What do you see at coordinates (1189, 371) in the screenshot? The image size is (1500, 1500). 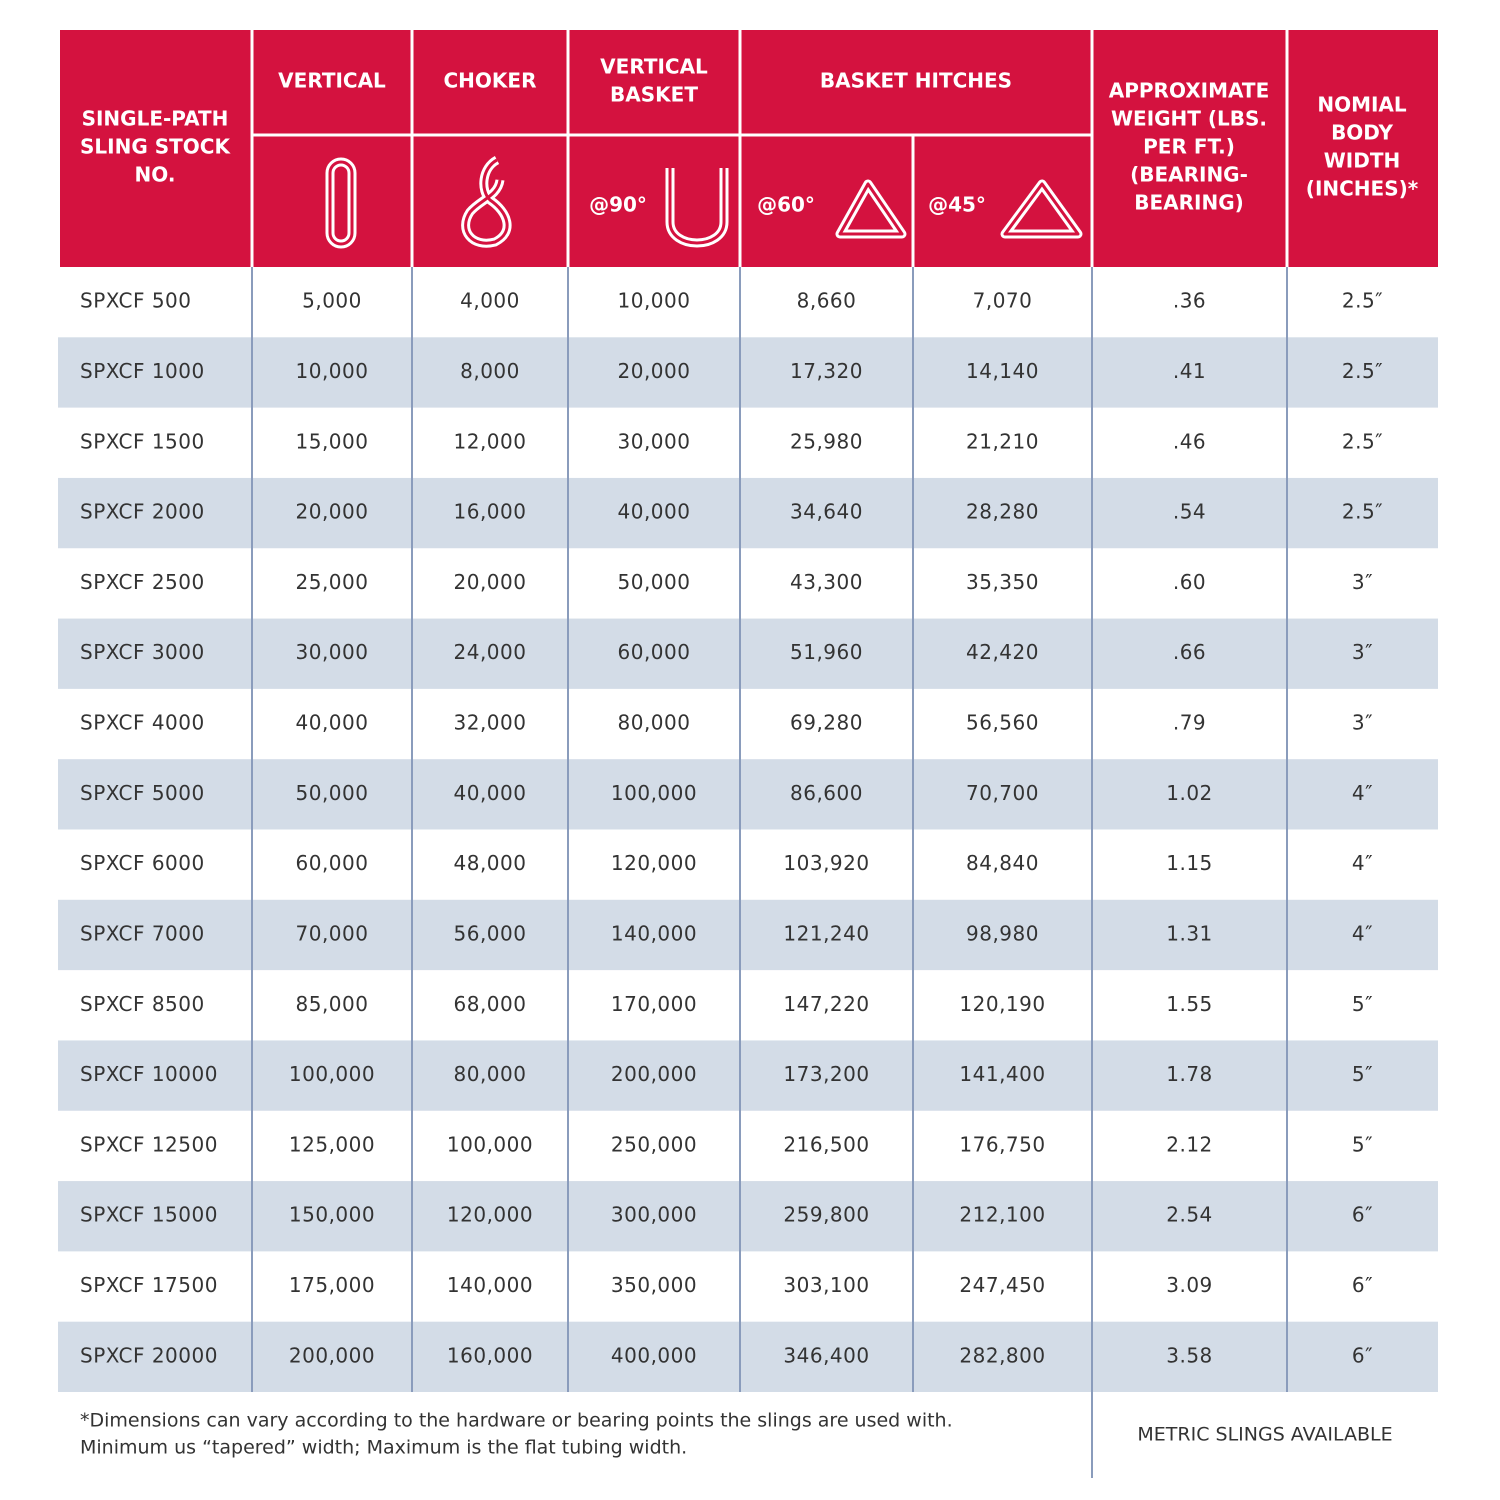 I see `cell: .41` at bounding box center [1189, 371].